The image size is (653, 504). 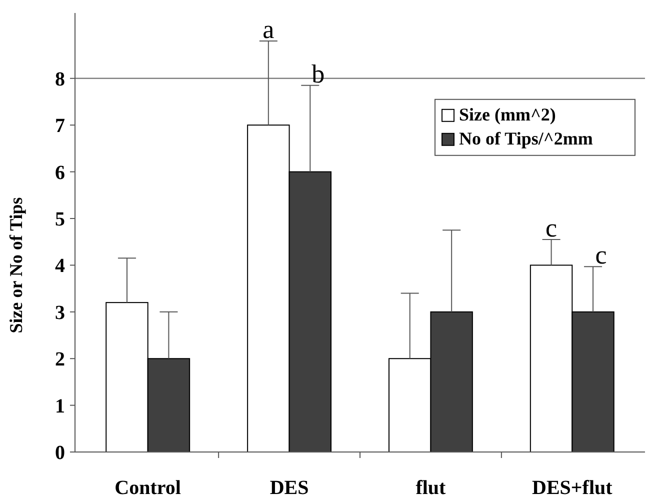 What do you see at coordinates (60, 173) in the screenshot?
I see `y-tick-label: 6` at bounding box center [60, 173].